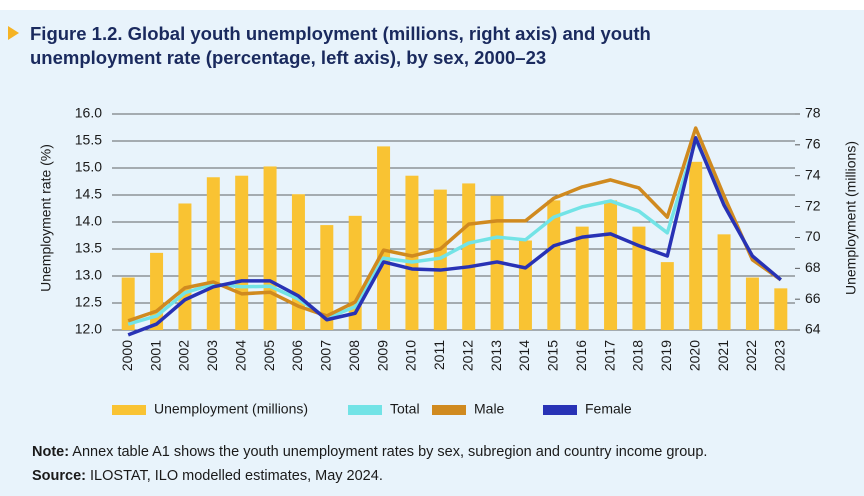 The width and height of the screenshot is (864, 496). I want to click on y-tick-label: 15.5, so click(88, 140).